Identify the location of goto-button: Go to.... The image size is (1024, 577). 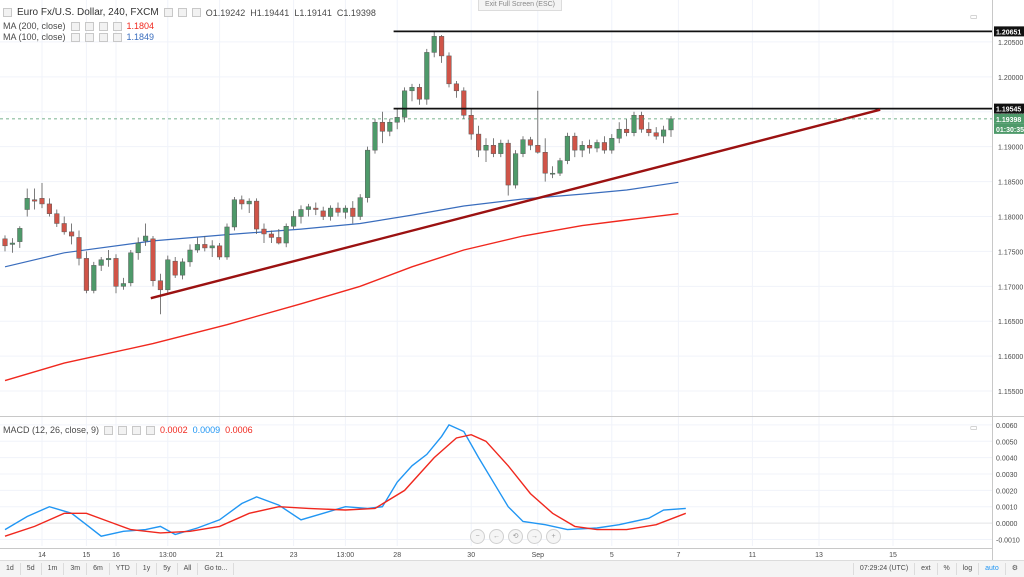
(216, 569).